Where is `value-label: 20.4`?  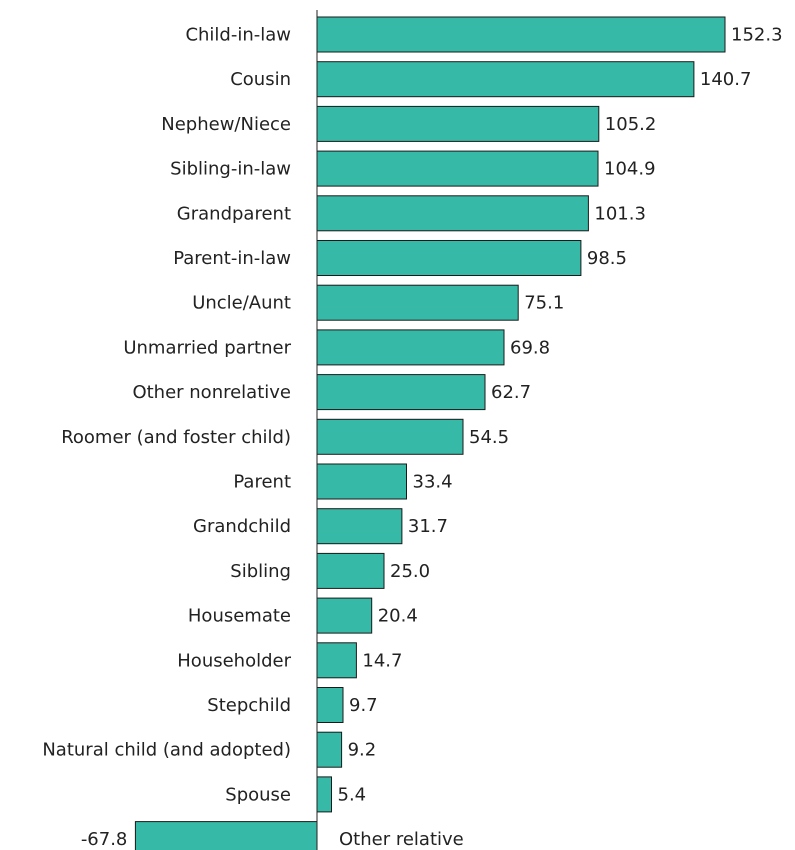 value-label: 20.4 is located at coordinates (398, 616).